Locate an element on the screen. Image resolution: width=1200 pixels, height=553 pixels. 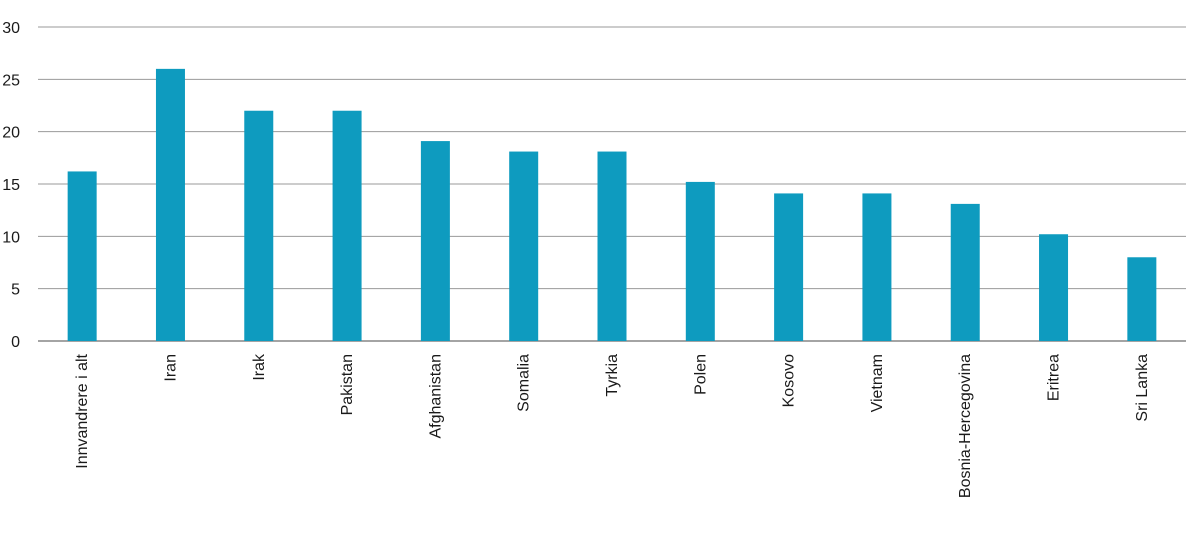
x-tick-label: Afghanistan is located at coordinates (435, 396).